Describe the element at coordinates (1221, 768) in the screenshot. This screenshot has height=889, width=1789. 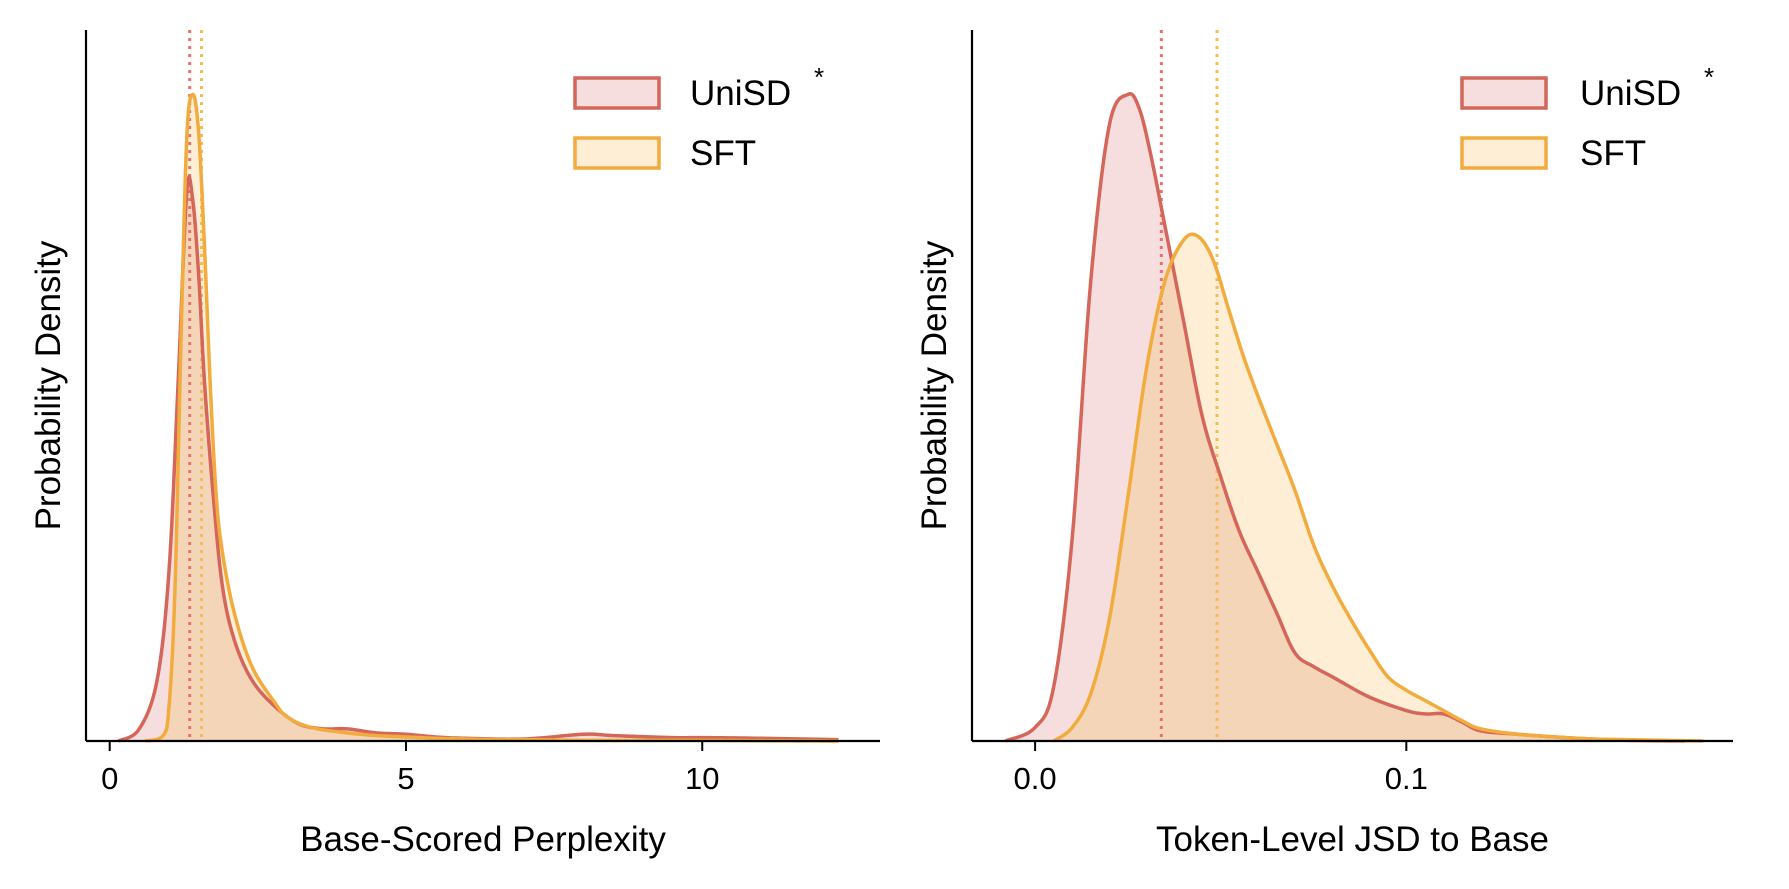
I see `x-ticks: 0.0 0.1` at that location.